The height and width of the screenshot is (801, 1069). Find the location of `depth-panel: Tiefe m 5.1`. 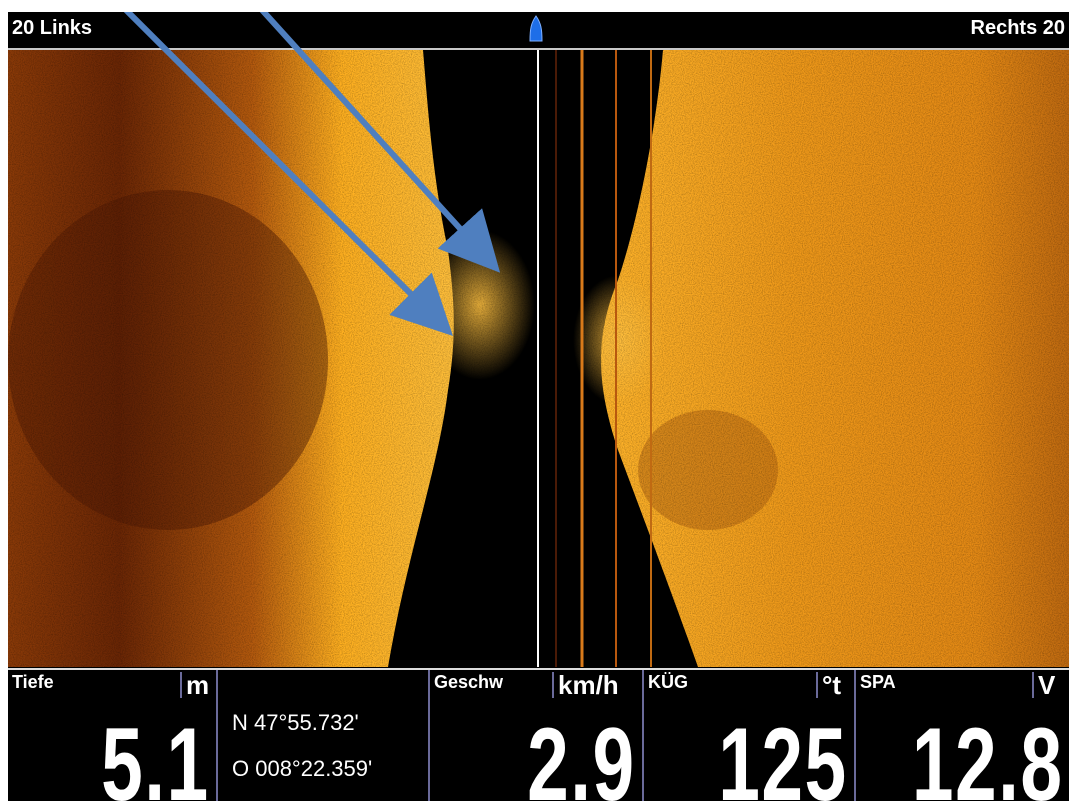

depth-panel: Tiefe m 5.1 is located at coordinates (113, 735).